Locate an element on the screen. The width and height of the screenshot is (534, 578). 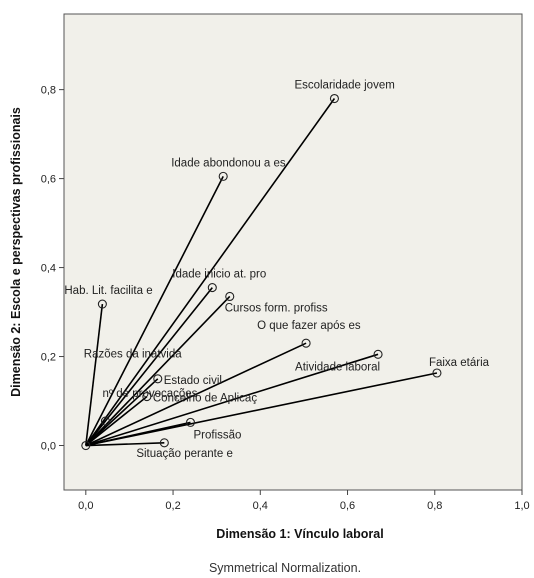
x-tick-label: 0,2 is located at coordinates (172, 506).